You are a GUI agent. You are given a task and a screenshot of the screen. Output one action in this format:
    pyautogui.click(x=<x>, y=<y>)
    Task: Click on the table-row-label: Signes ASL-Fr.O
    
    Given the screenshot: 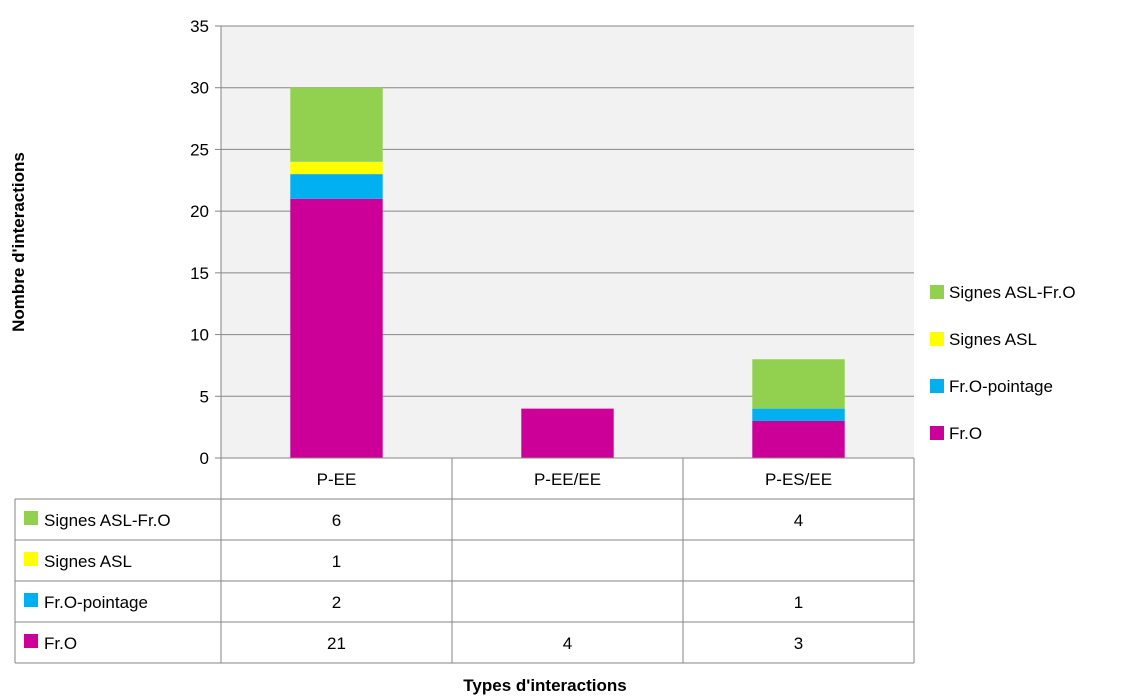 What is the action you would take?
    pyautogui.click(x=107, y=520)
    